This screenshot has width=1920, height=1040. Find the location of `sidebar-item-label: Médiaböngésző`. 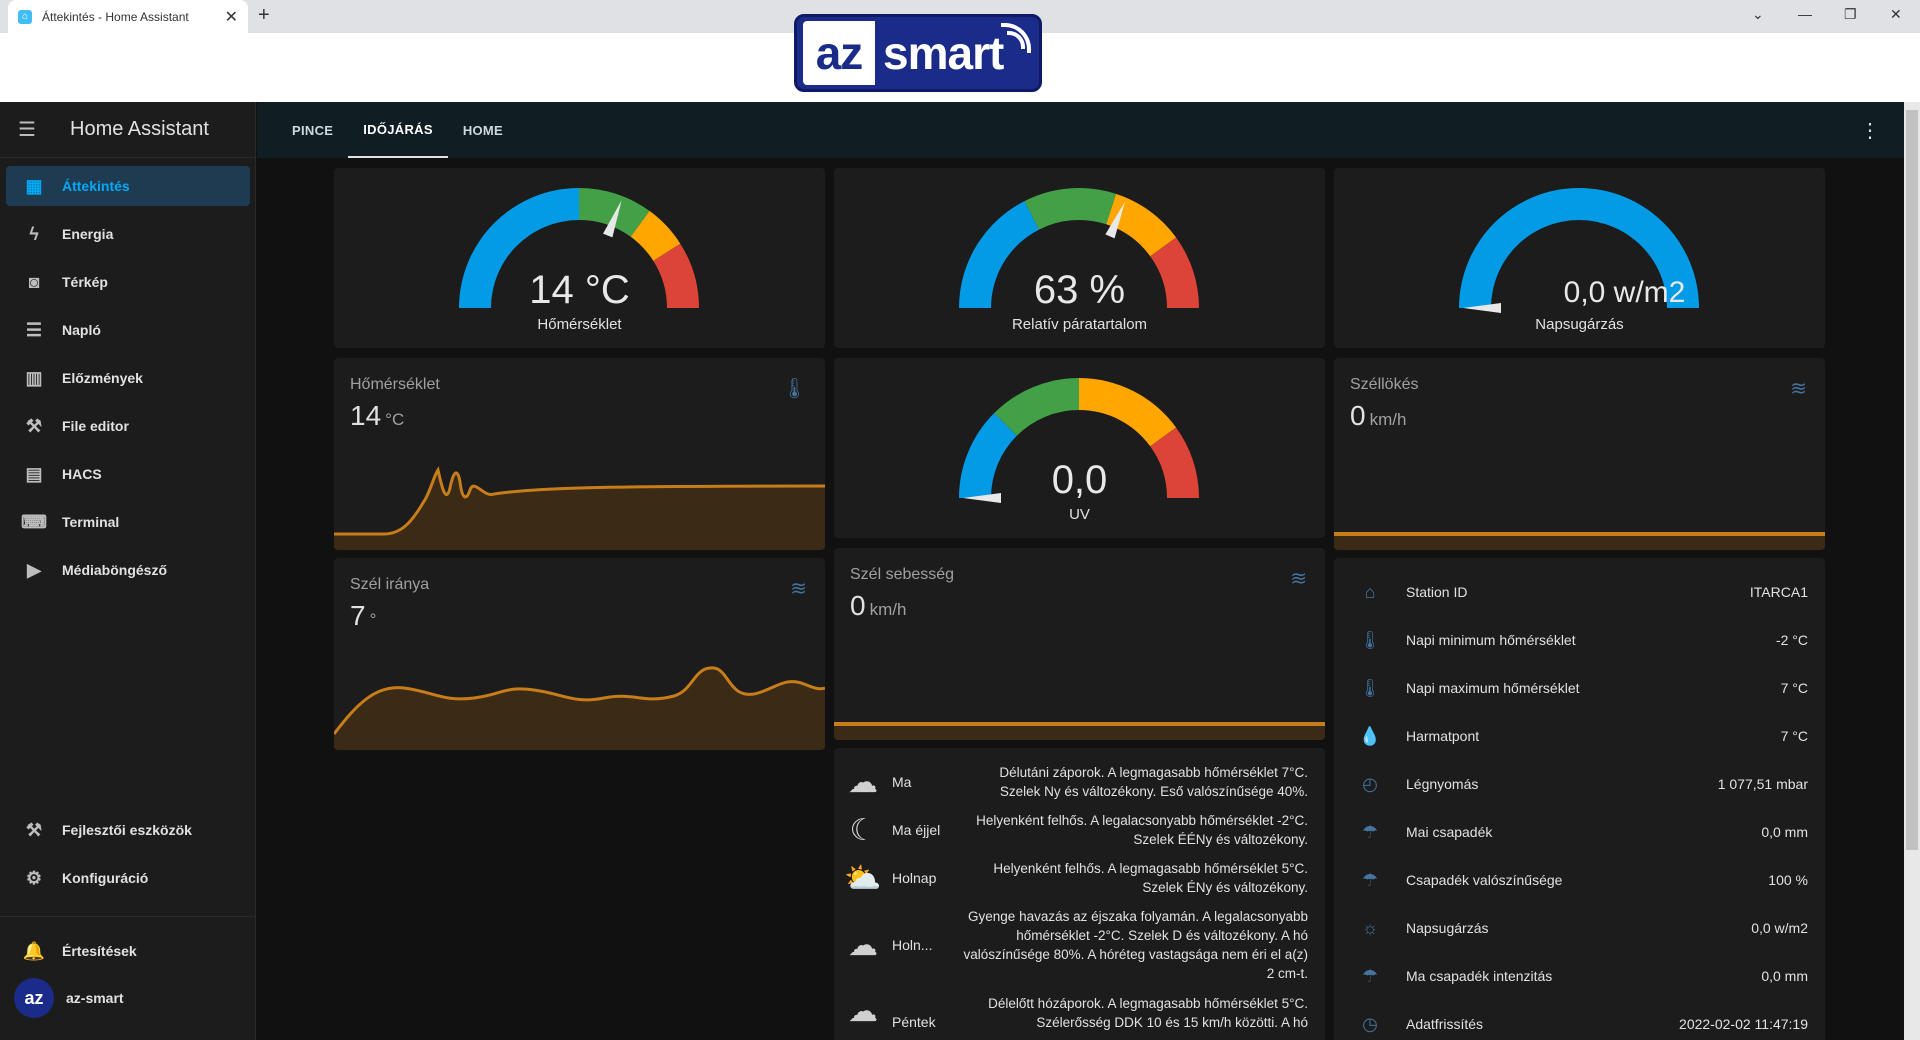

sidebar-item-label: Médiaböngésző is located at coordinates (115, 570).